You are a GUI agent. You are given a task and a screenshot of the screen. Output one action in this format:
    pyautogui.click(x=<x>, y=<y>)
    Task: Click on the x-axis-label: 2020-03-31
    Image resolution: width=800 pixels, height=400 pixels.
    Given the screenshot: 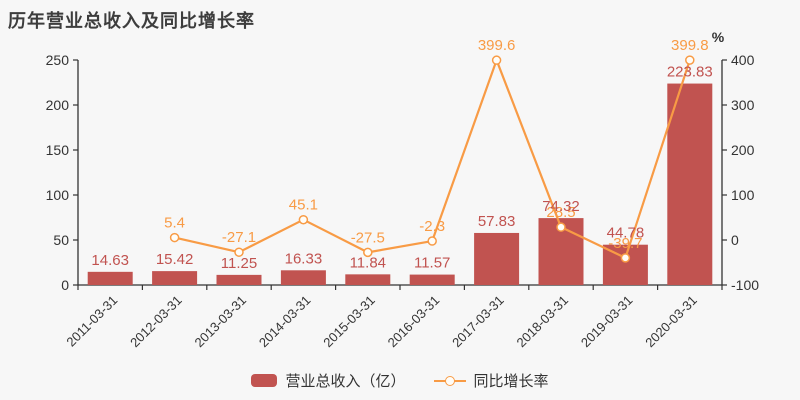 What is the action you would take?
    pyautogui.click(x=671, y=322)
    